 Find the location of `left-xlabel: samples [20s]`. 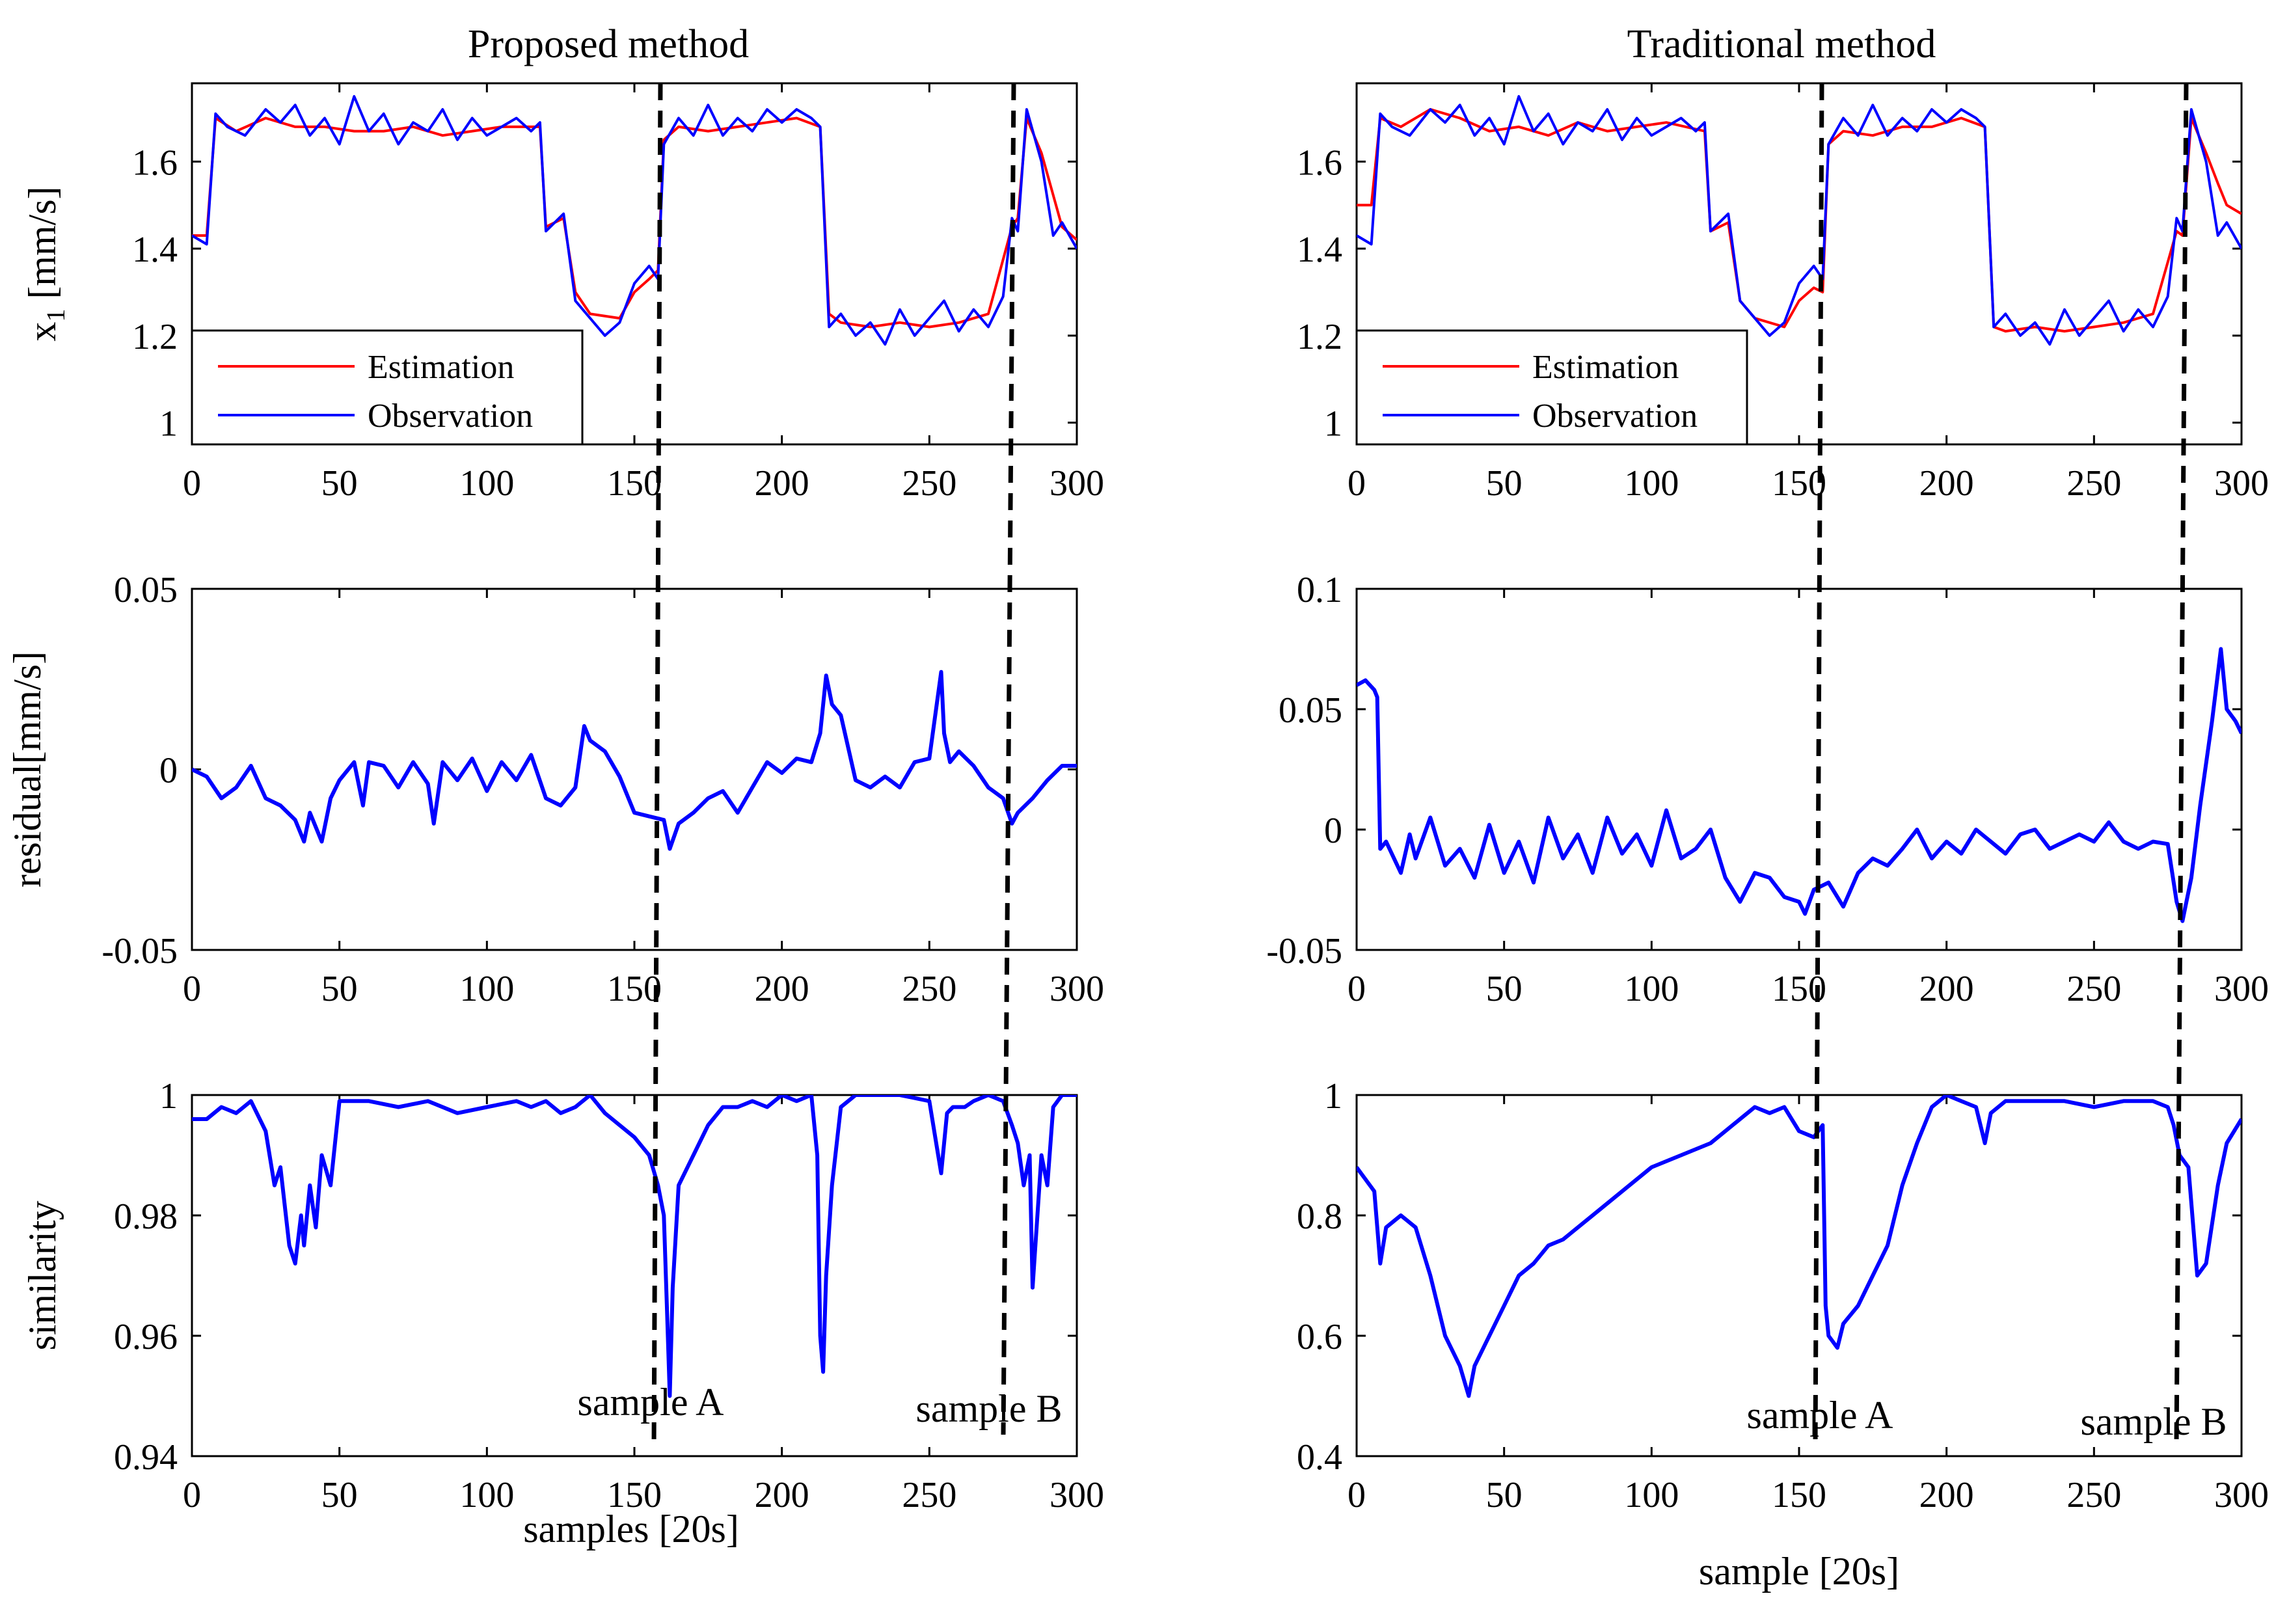

left-xlabel: samples [20s] is located at coordinates (631, 1529).